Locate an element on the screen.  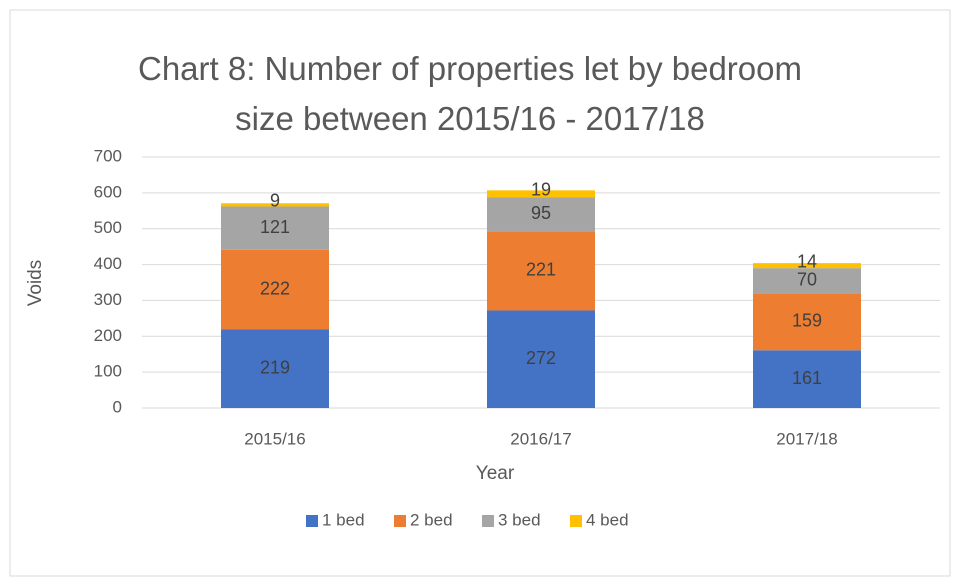
data-label: 272 is located at coordinates (541, 358).